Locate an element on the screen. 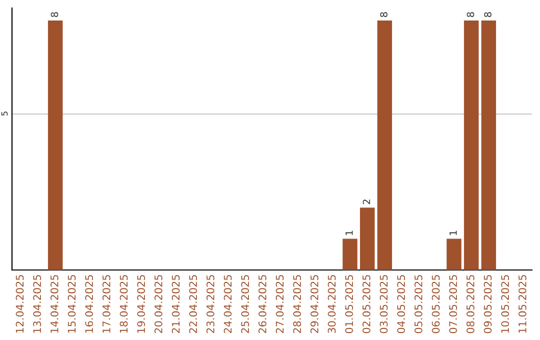  x-tick-label: 22.04.2025 is located at coordinates (193, 304).